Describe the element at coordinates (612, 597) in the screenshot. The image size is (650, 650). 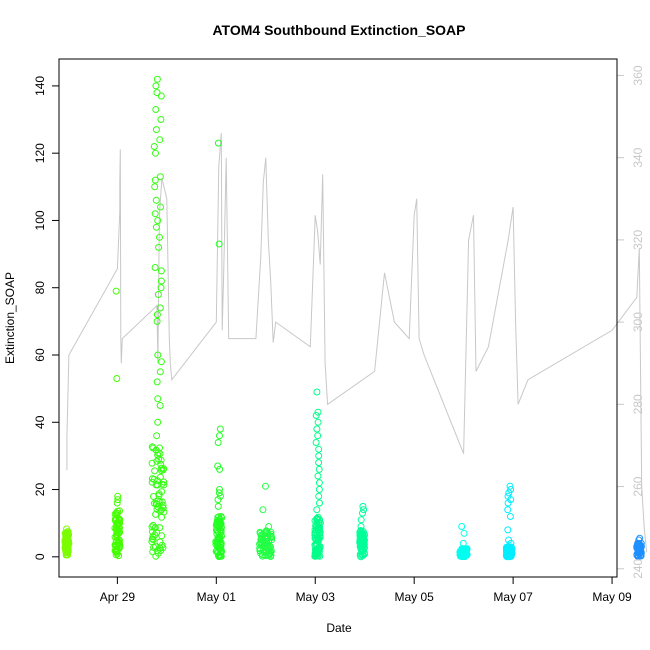
I see `x-tick-label: May 09` at that location.